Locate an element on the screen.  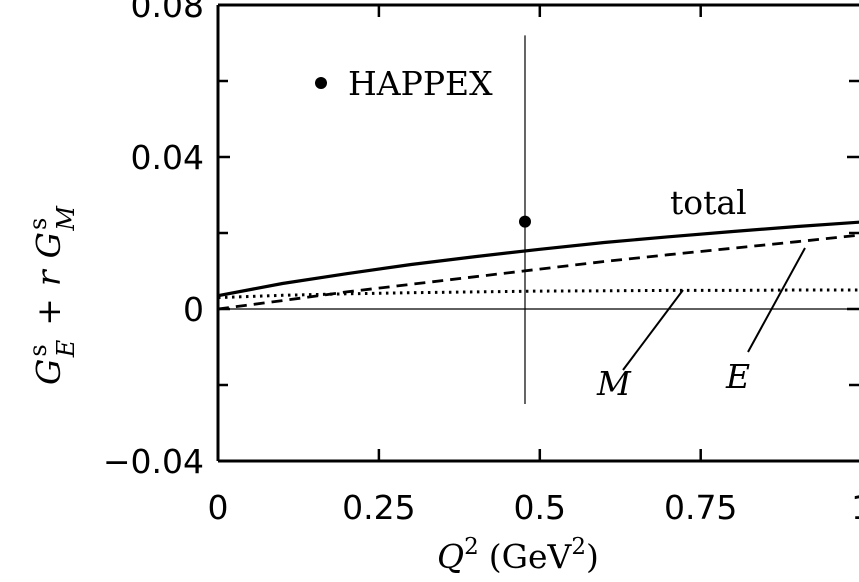
x-label-unit-sup: 2 is located at coordinates (578, 547).